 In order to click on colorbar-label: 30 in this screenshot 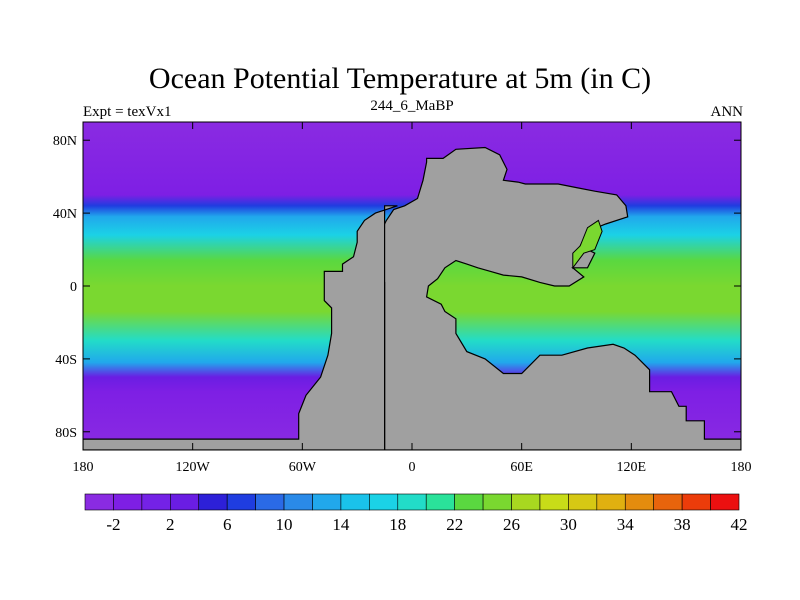, I will do `click(568, 524)`.